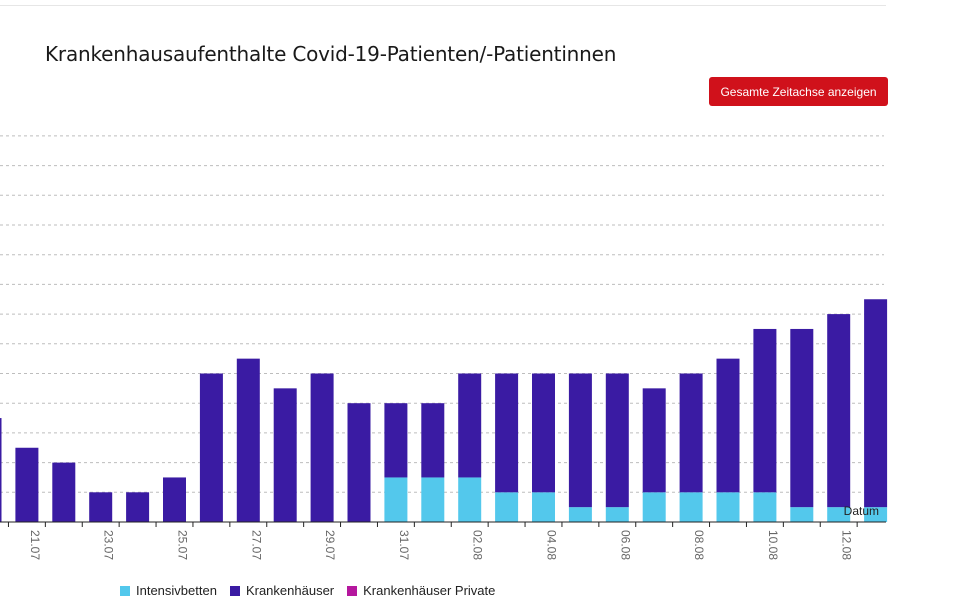 The height and width of the screenshot is (609, 956). What do you see at coordinates (552, 545) in the screenshot?
I see `x-tick-label: 04.08` at bounding box center [552, 545].